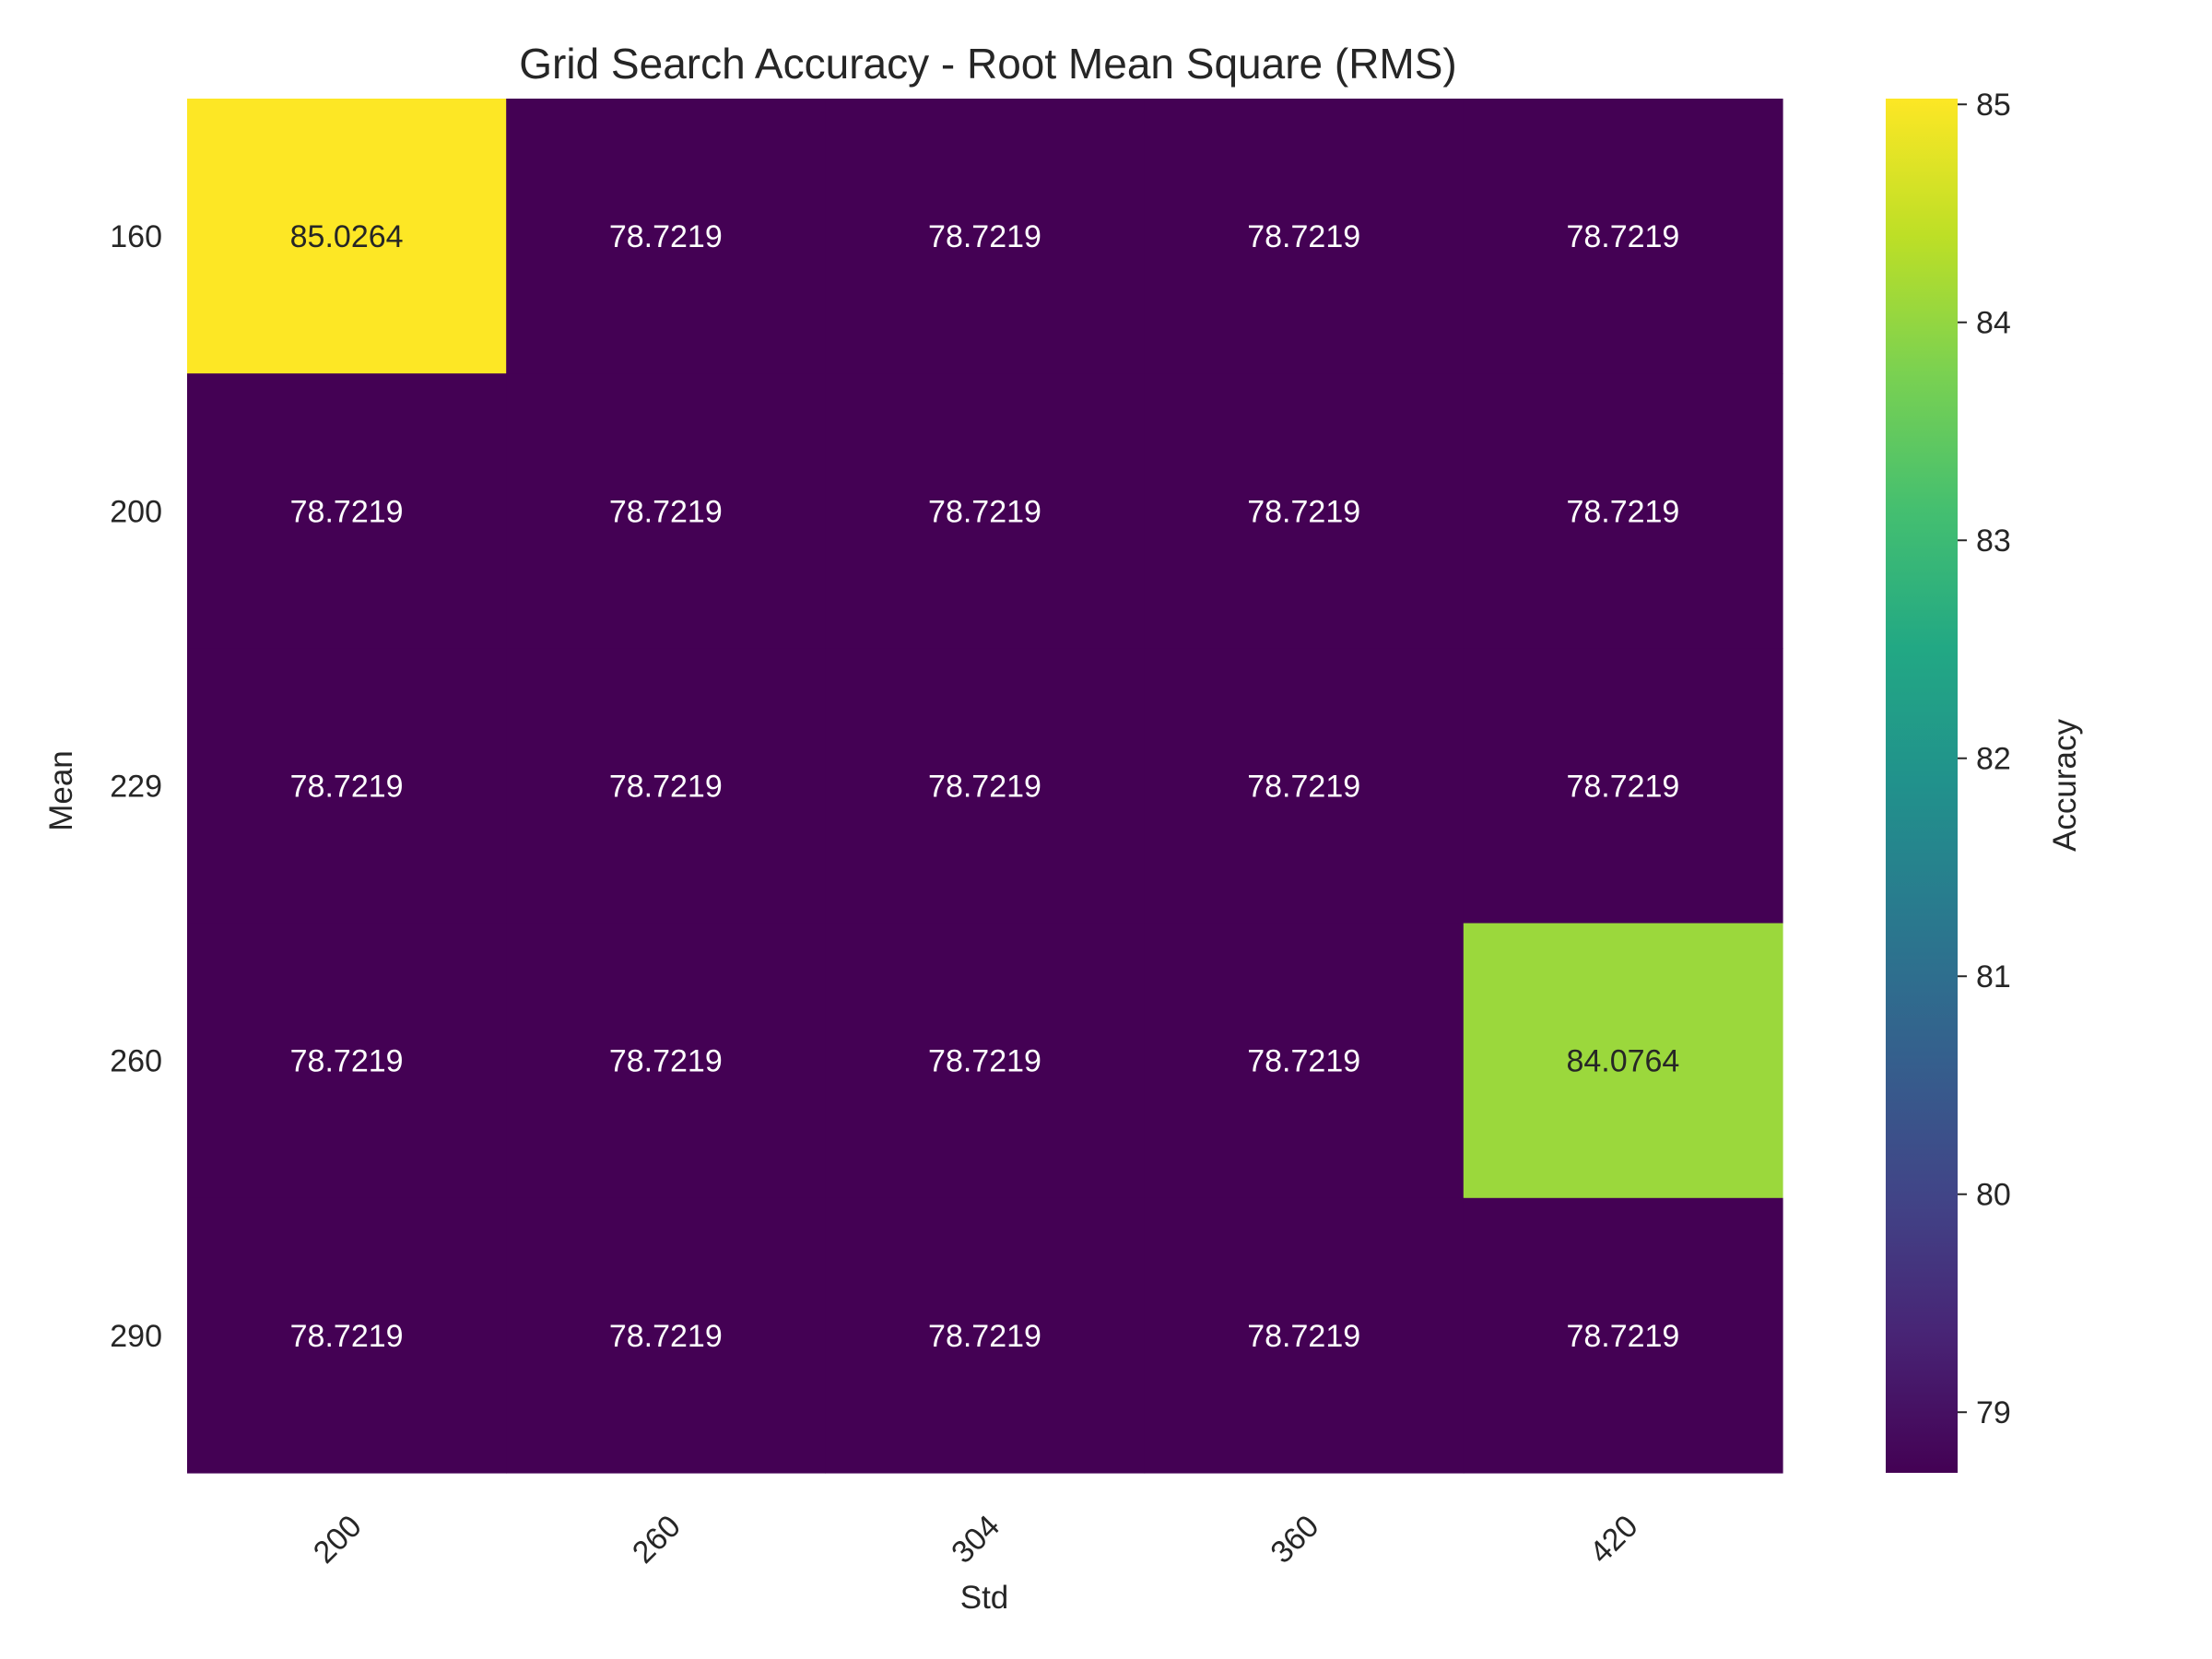 The image size is (2212, 1659). What do you see at coordinates (136, 1336) in the screenshot?
I see `y-tick-label: 290` at bounding box center [136, 1336].